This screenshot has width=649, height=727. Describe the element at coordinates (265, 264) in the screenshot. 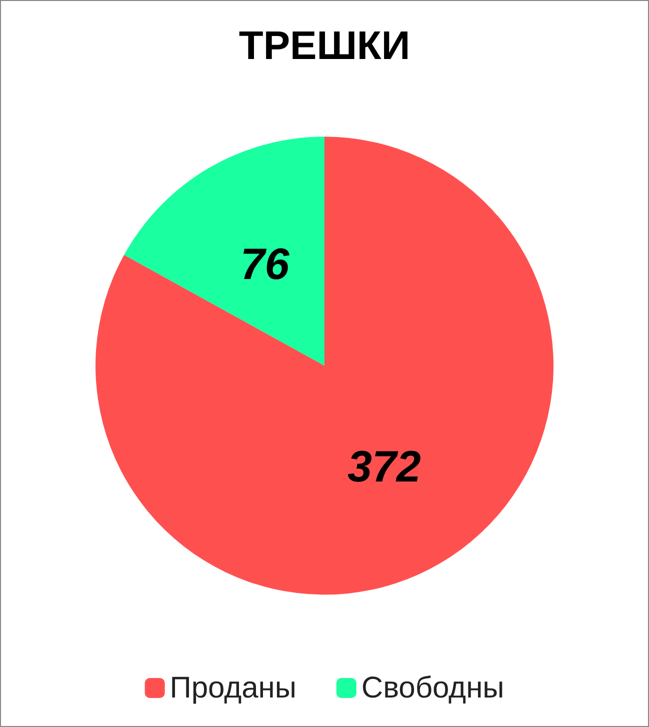

I see `data-label: 76` at that location.